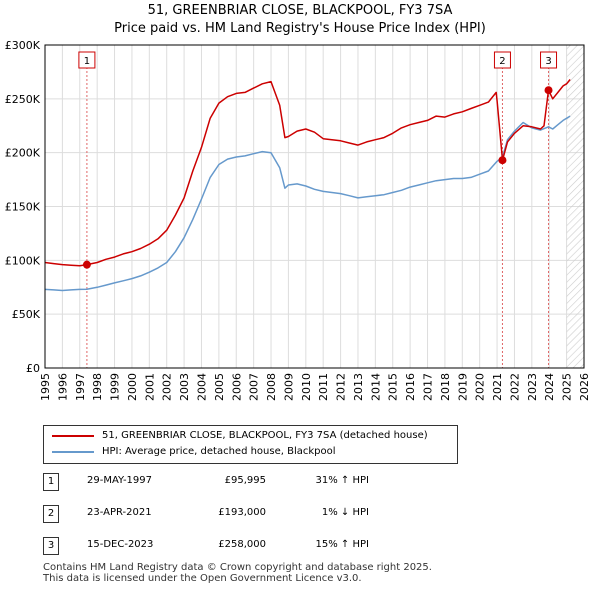  What do you see at coordinates (300, 483) in the screenshot?
I see `transaction-row: 1 29-MAY-1997 £95,995 31% ↑ HPI` at bounding box center [300, 483].